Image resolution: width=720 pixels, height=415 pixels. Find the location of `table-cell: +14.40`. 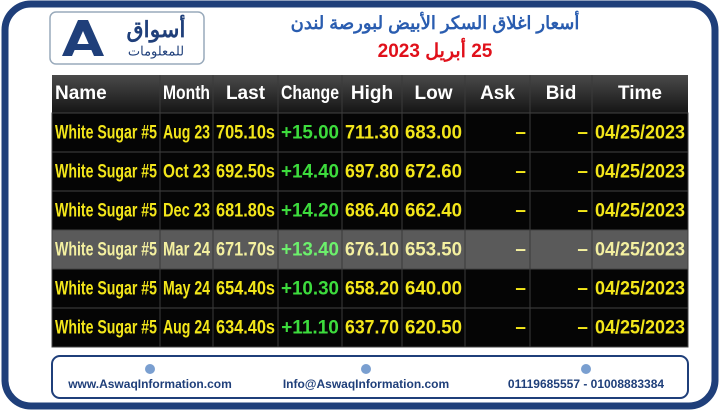

table-cell: +14.40 is located at coordinates (310, 172).